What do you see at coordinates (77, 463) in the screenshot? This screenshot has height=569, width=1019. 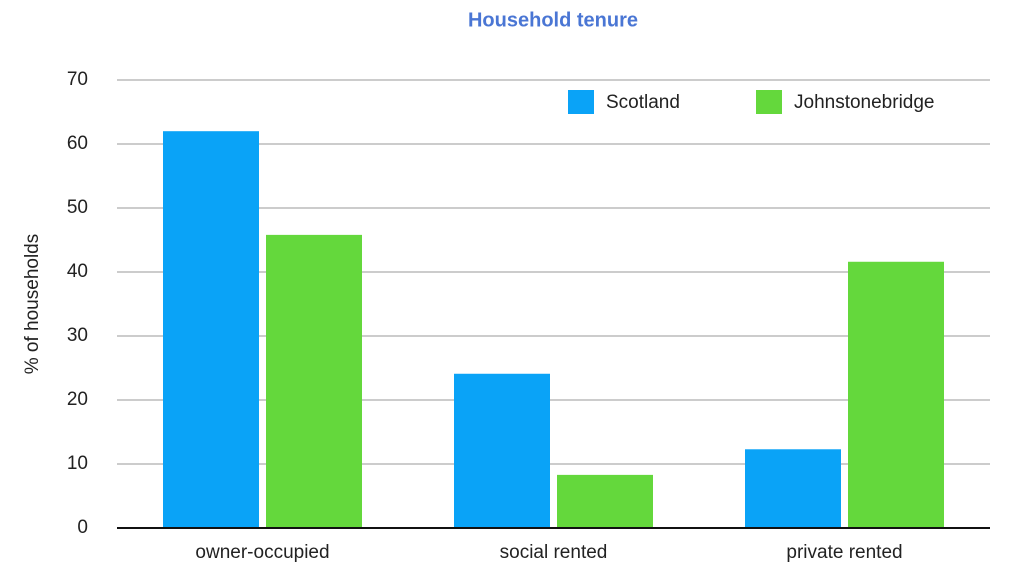 I see `y-tick-label: 10` at bounding box center [77, 463].